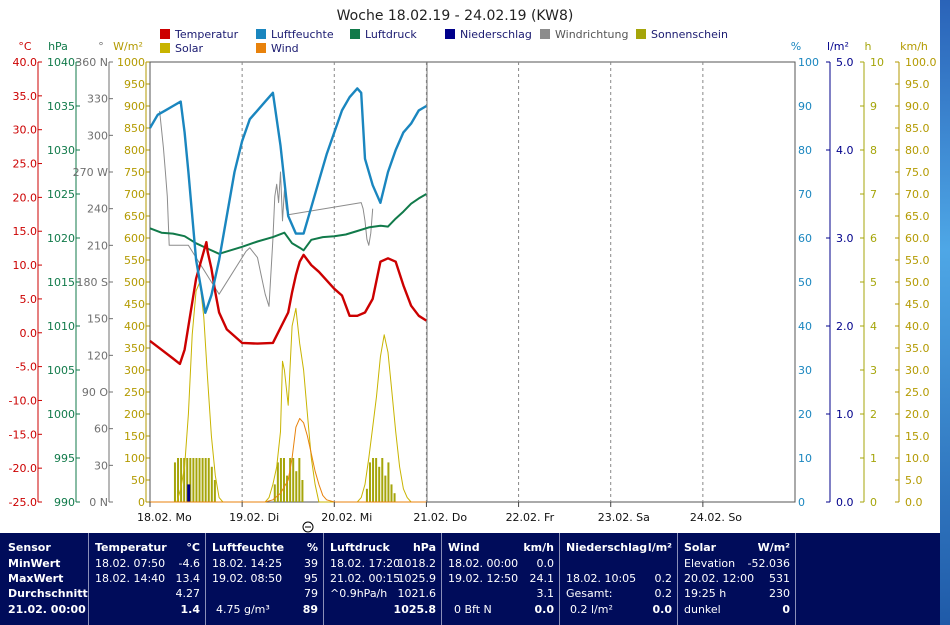  What do you see at coordinates (254, 517) in the screenshot?
I see `x-tick-label: 19.02. Di` at bounding box center [254, 517].